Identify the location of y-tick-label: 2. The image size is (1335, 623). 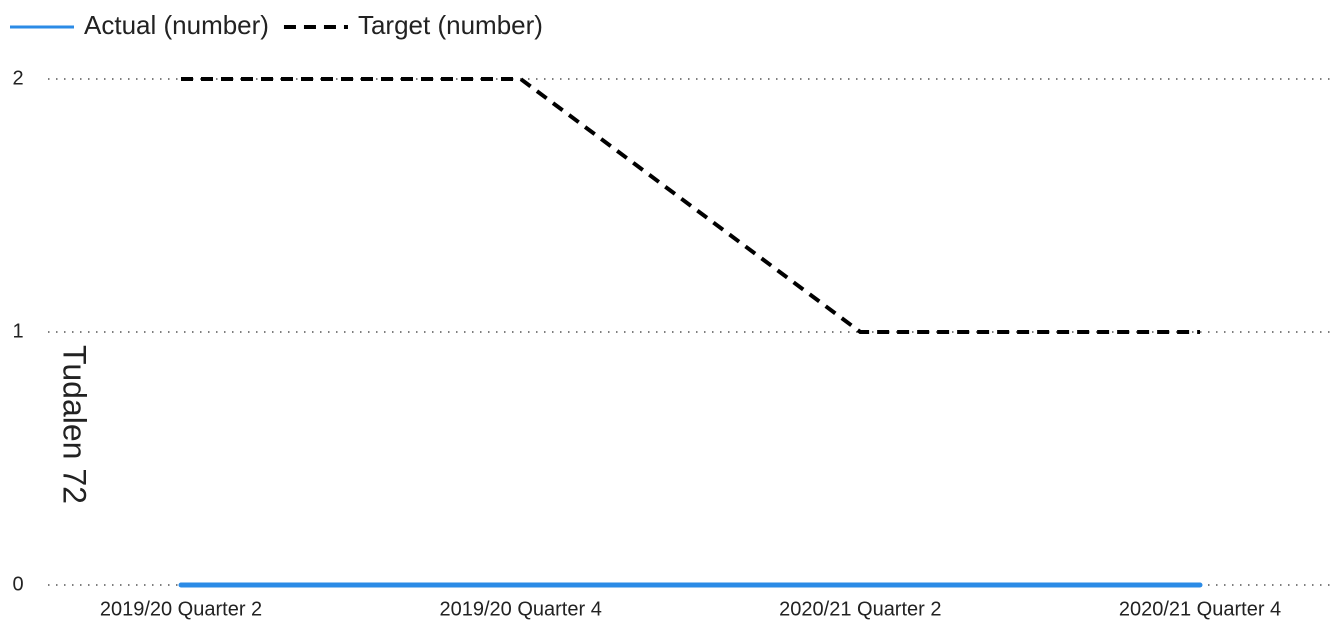
(17, 78).